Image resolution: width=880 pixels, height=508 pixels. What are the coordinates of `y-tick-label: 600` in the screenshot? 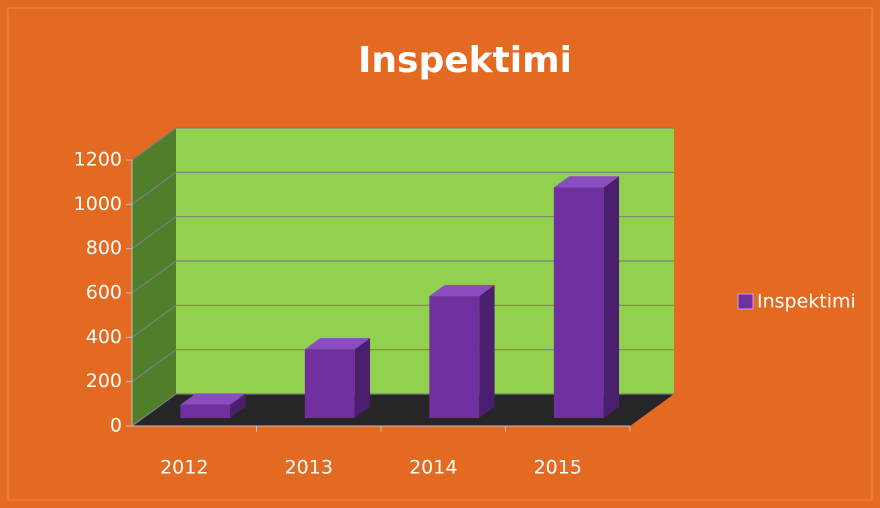 It's located at (104, 293).